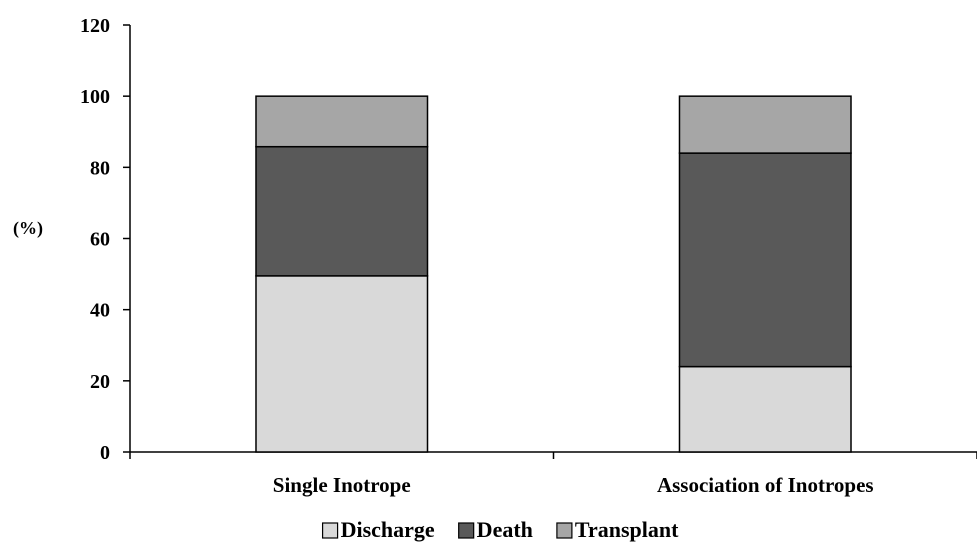  What do you see at coordinates (505, 529) in the screenshot?
I see `legend-label: Death` at bounding box center [505, 529].